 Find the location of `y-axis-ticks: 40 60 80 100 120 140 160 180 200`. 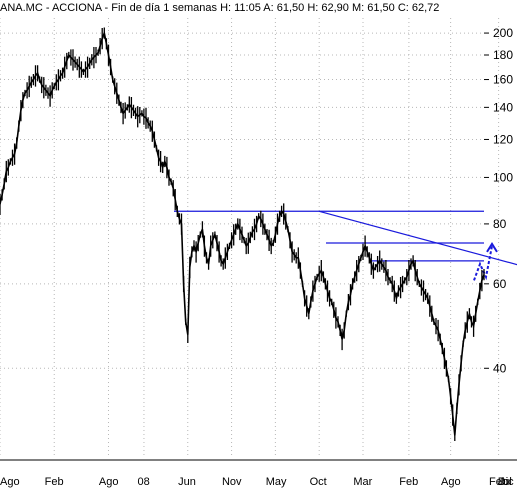

y-axis-ticks: 40 60 80 100 120 140 160 180 200 is located at coordinates (498, 200).